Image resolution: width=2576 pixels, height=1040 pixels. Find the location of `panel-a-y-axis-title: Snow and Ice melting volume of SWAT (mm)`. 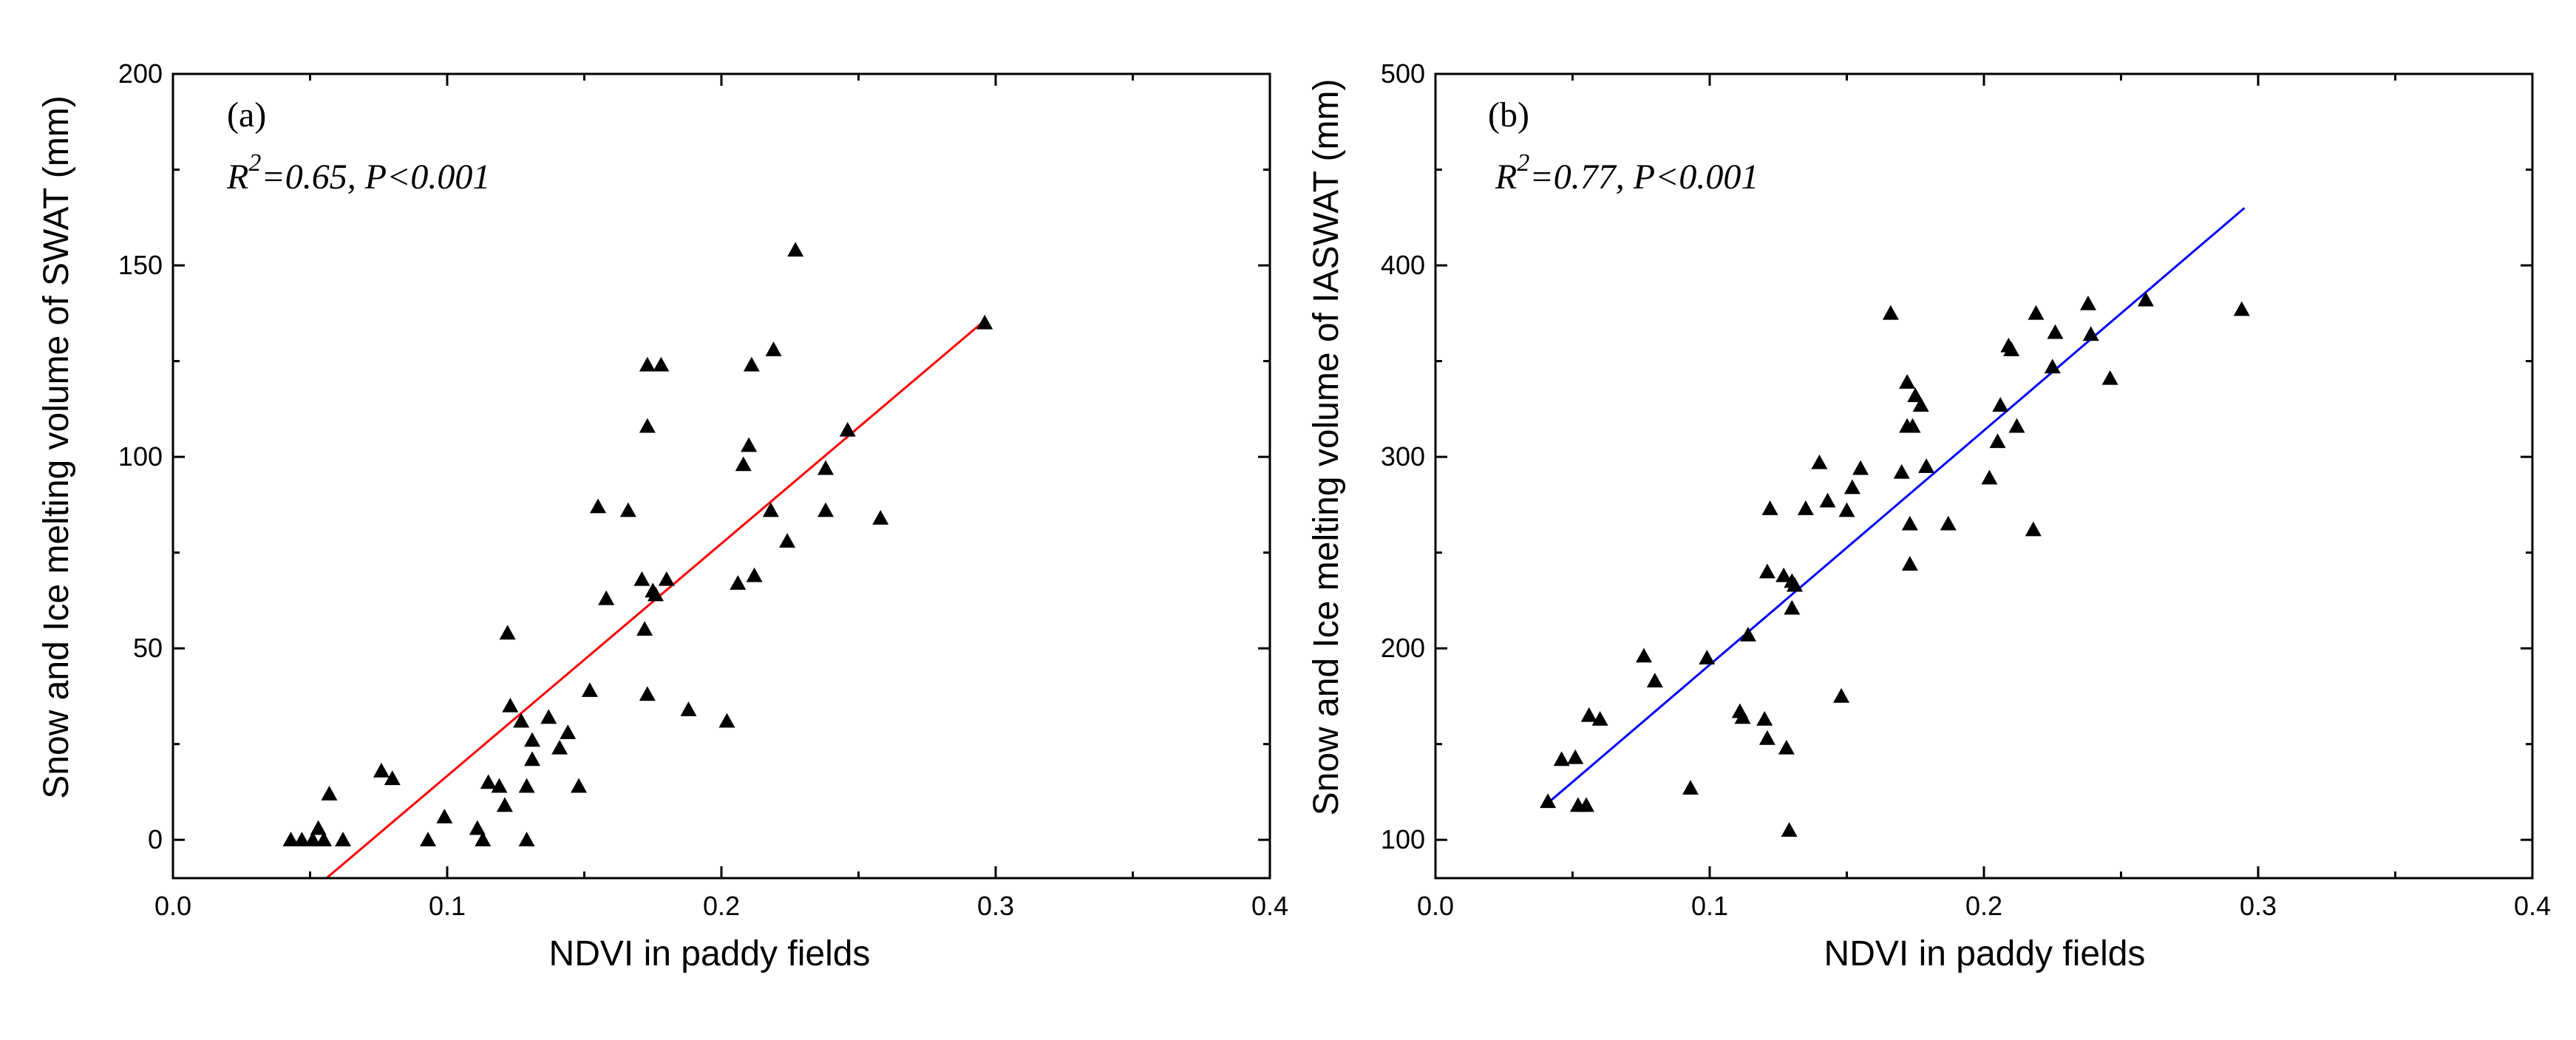

panel-a-y-axis-title: Snow and Ice melting volume of SWAT (mm) is located at coordinates (56, 446).